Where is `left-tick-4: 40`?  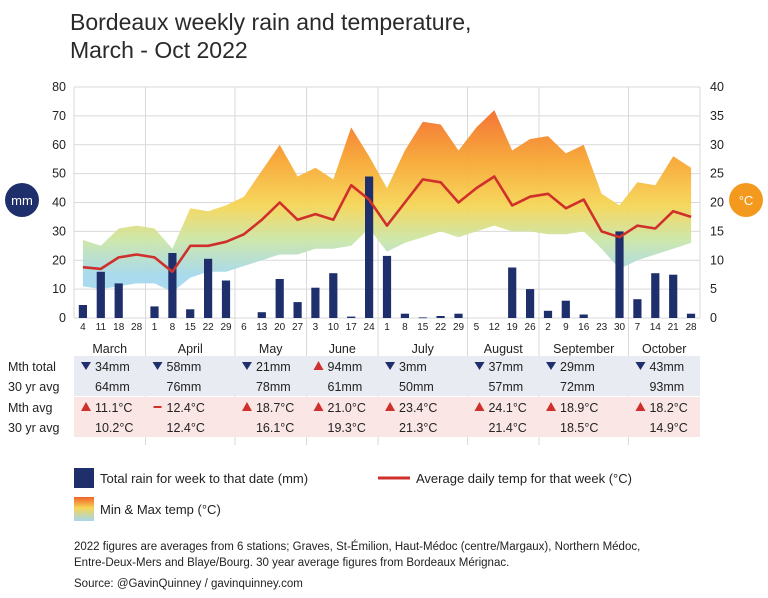 left-tick-4: 40 is located at coordinates (59, 203).